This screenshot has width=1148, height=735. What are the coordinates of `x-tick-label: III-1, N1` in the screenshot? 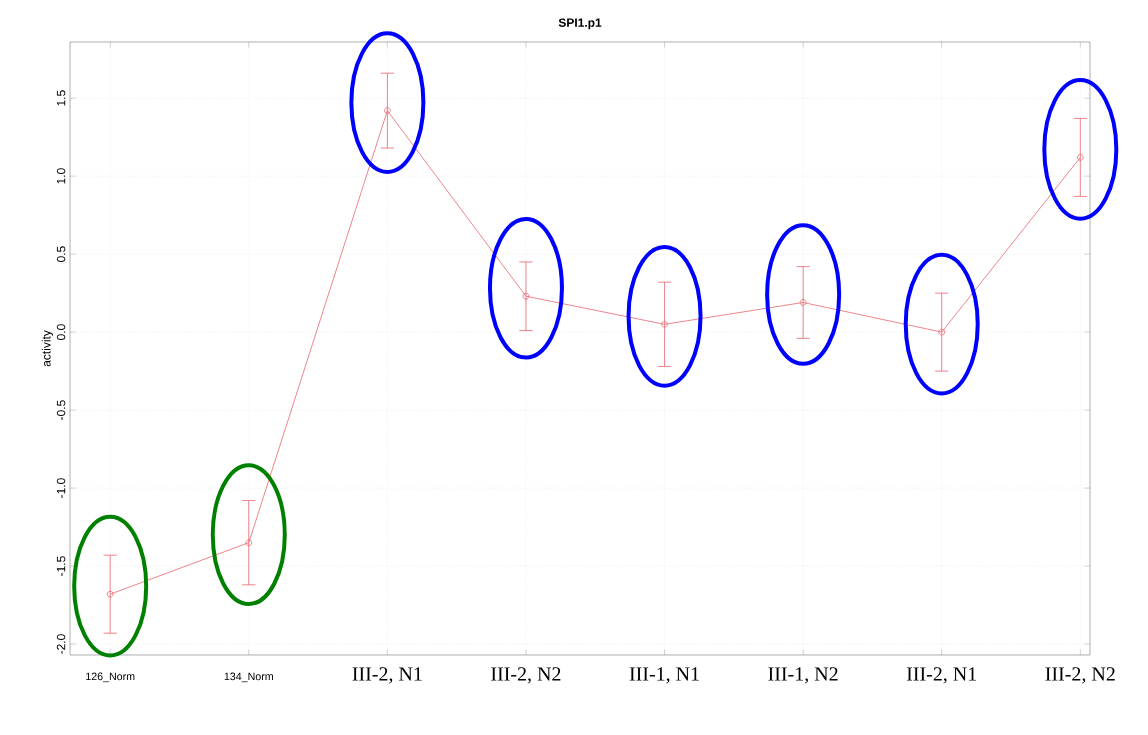 It's located at (664, 675).